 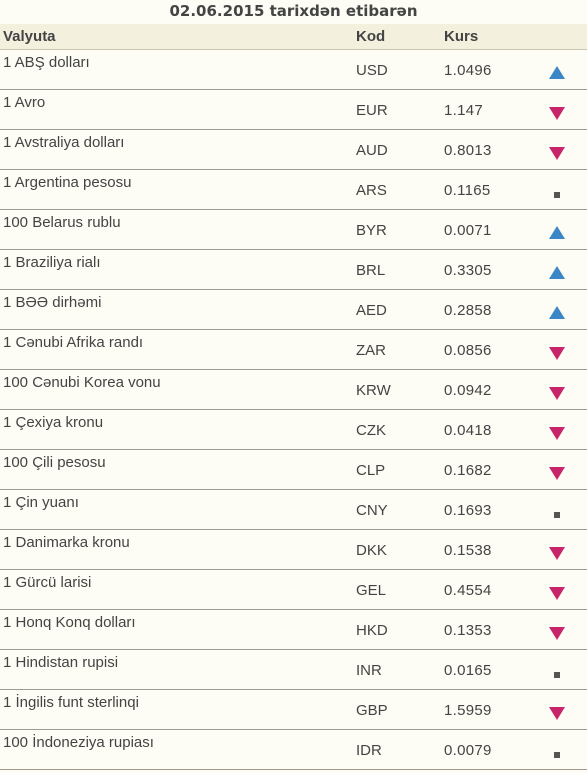 What do you see at coordinates (468, 750) in the screenshot?
I see `currency-rate: 0.0079` at bounding box center [468, 750].